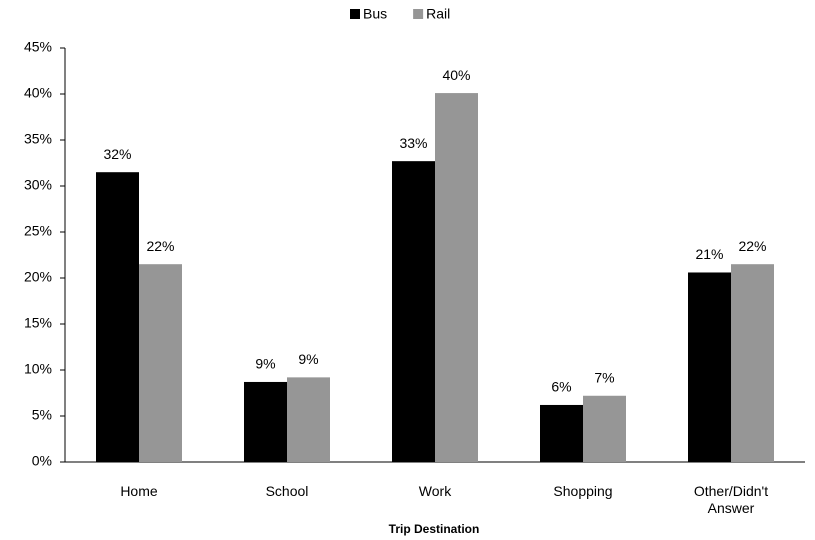  Describe the element at coordinates (42, 461) in the screenshot. I see `y-tick-label: 0%` at that location.